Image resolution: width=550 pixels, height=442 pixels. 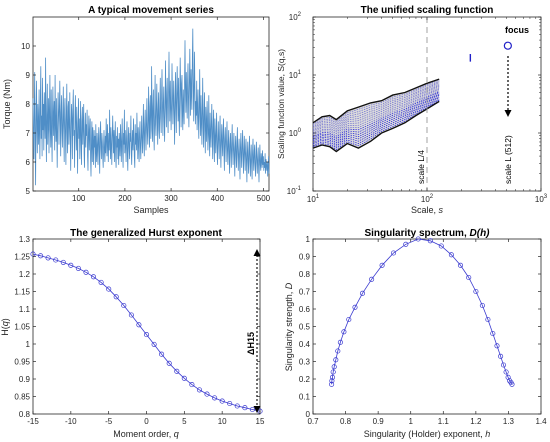 What do you see at coordinates (480, 233) in the screenshot?
I see `chart-title-var: D(h)` at bounding box center [480, 233].